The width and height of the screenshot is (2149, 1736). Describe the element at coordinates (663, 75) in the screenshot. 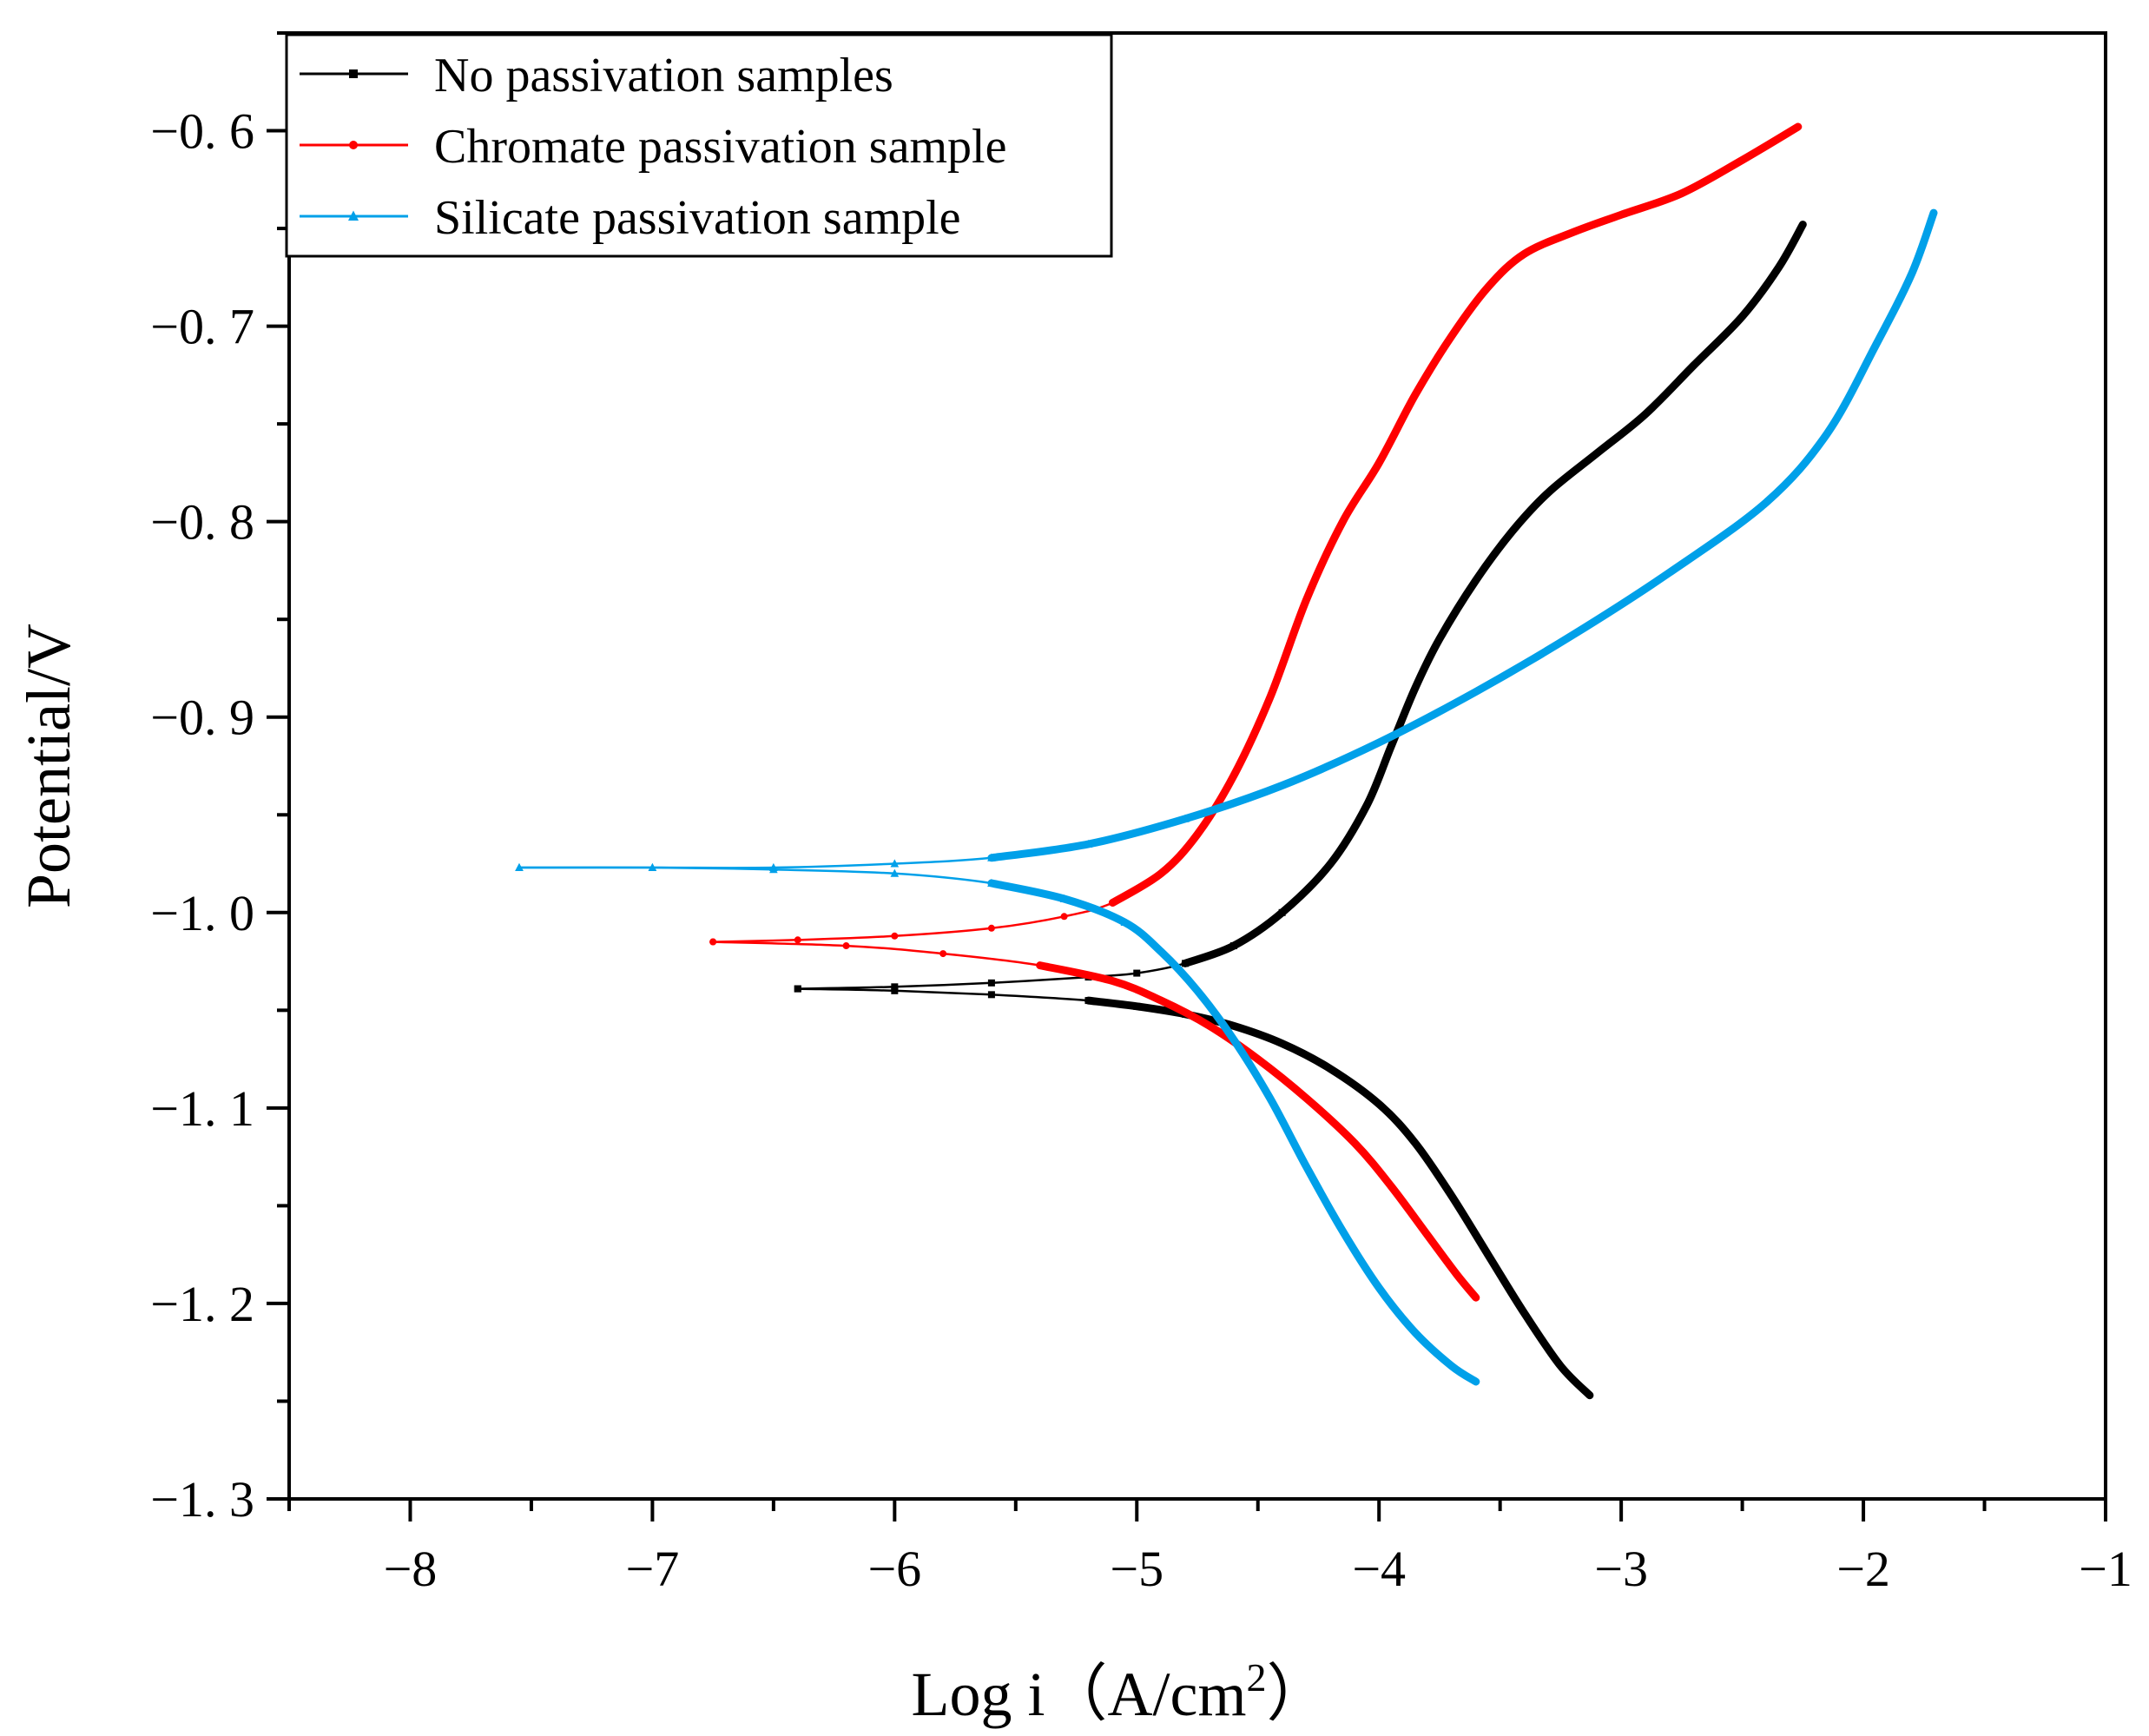

I see `legend-label-no-passivation: No passivation samples` at that location.